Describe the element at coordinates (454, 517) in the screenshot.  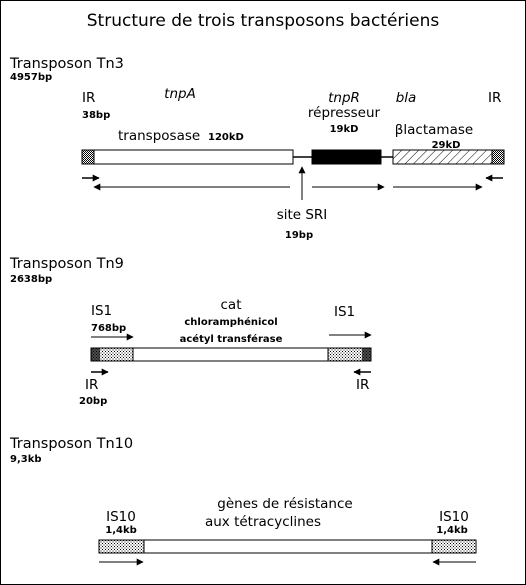
I see `tn10-is-right: IS10` at that location.